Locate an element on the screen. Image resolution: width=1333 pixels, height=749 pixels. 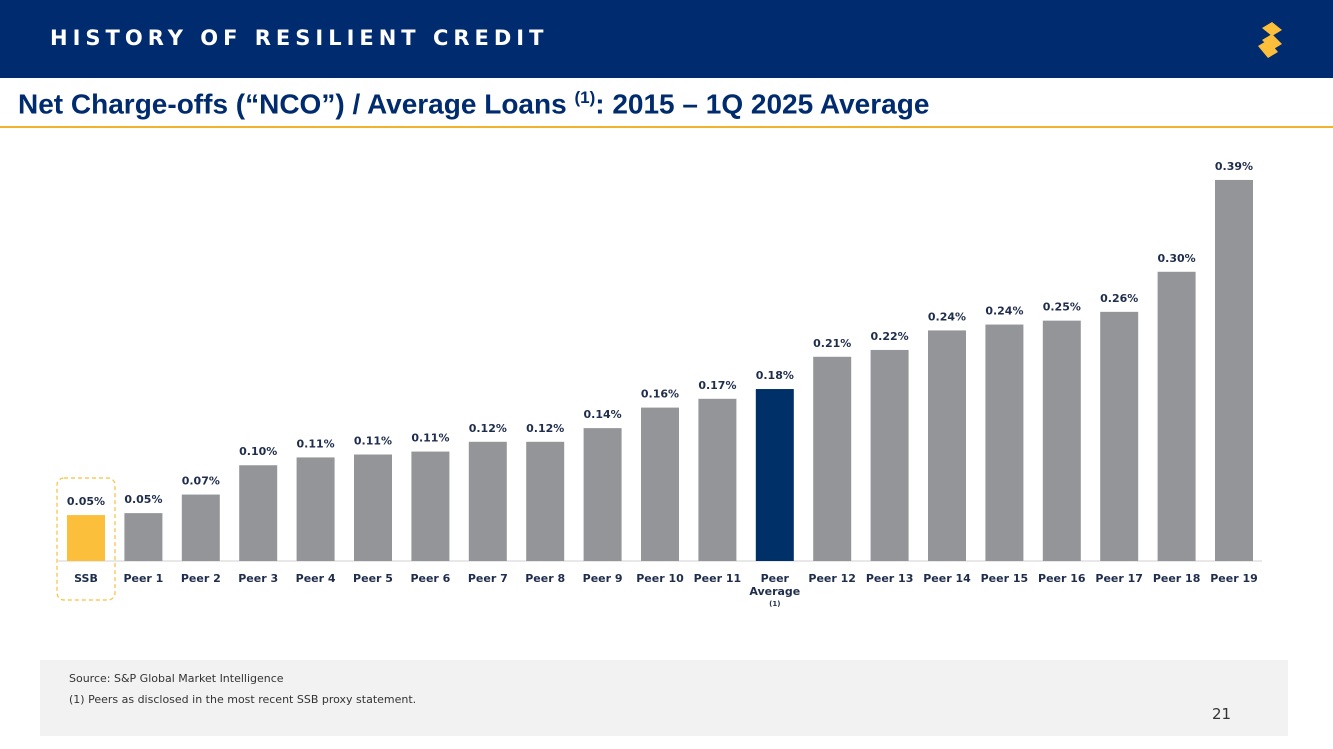
category: Peer 14 is located at coordinates (947, 578).